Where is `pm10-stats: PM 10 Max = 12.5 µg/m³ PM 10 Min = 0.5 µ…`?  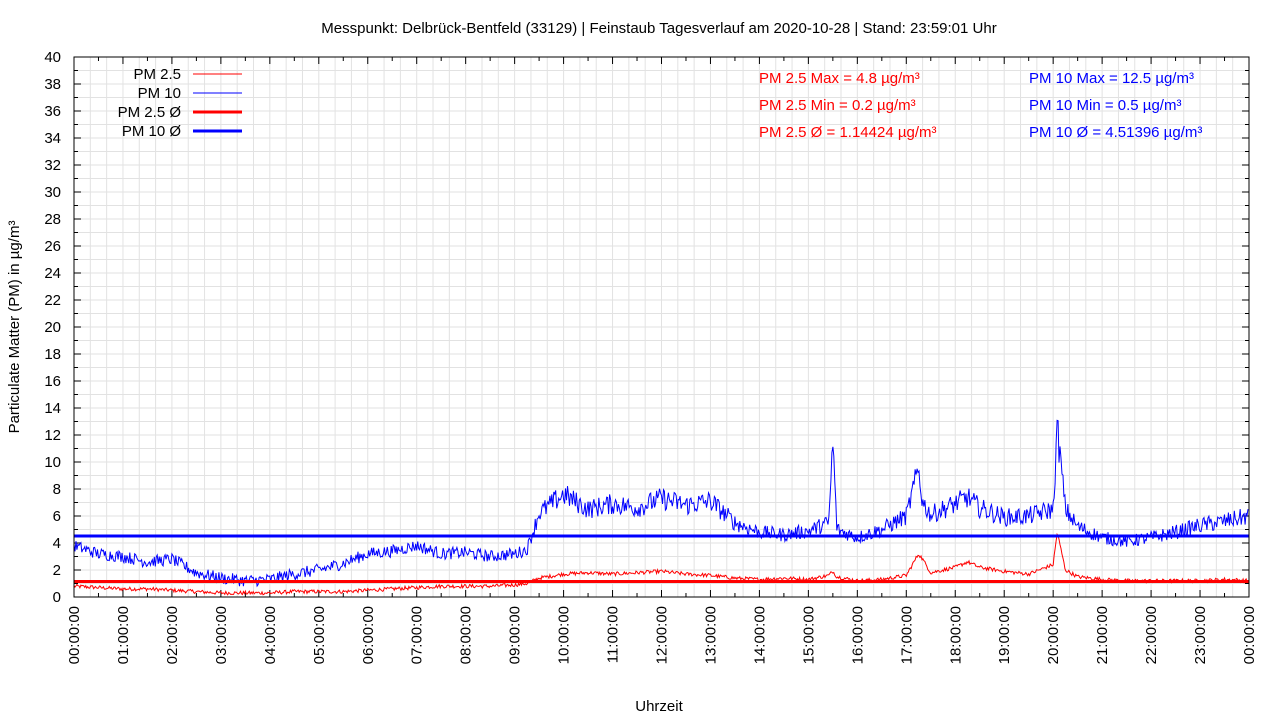 pm10-stats: PM 10 Max = 12.5 µg/m³ PM 10 Min = 0.5 µ… is located at coordinates (1115, 105).